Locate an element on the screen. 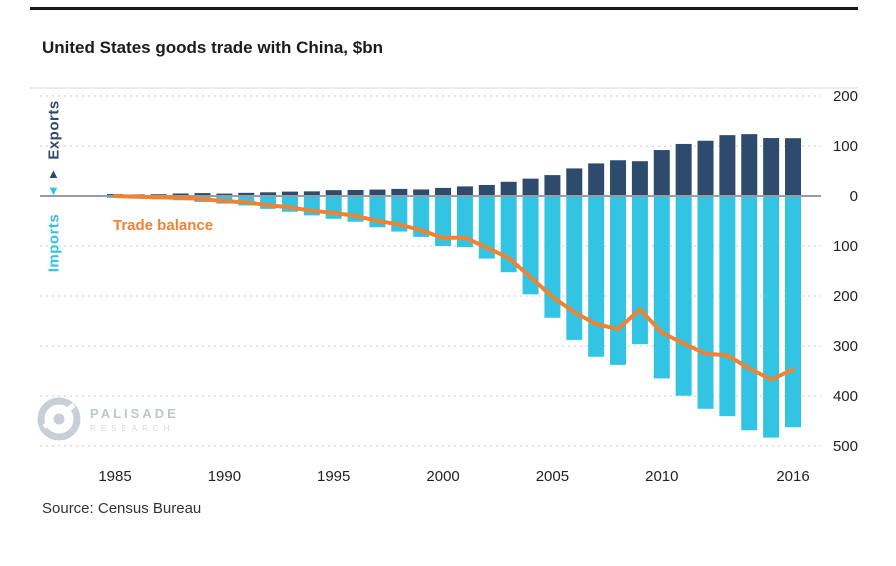  exports-axis-label: Exports is located at coordinates (54, 130).